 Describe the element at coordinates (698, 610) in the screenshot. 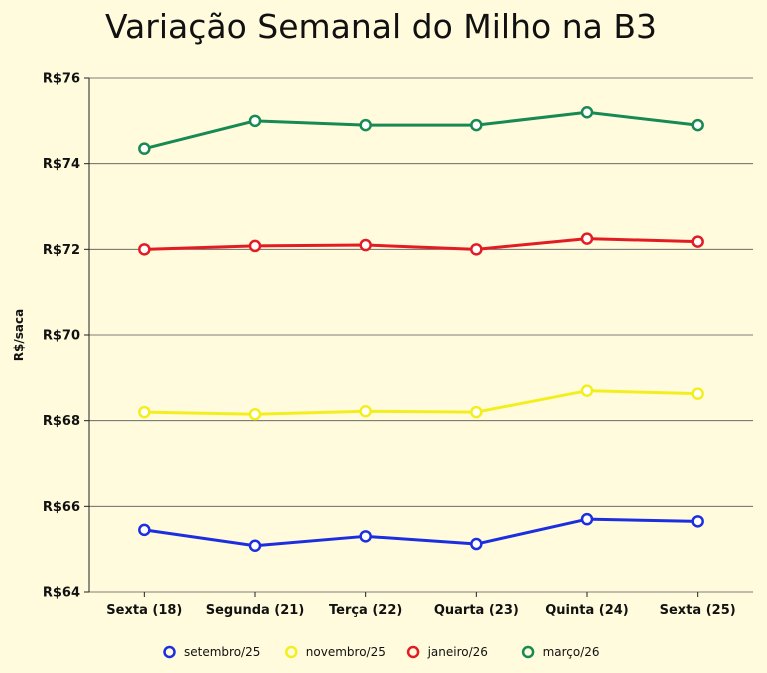

I see `x-tick-label: Sexta (25)` at that location.